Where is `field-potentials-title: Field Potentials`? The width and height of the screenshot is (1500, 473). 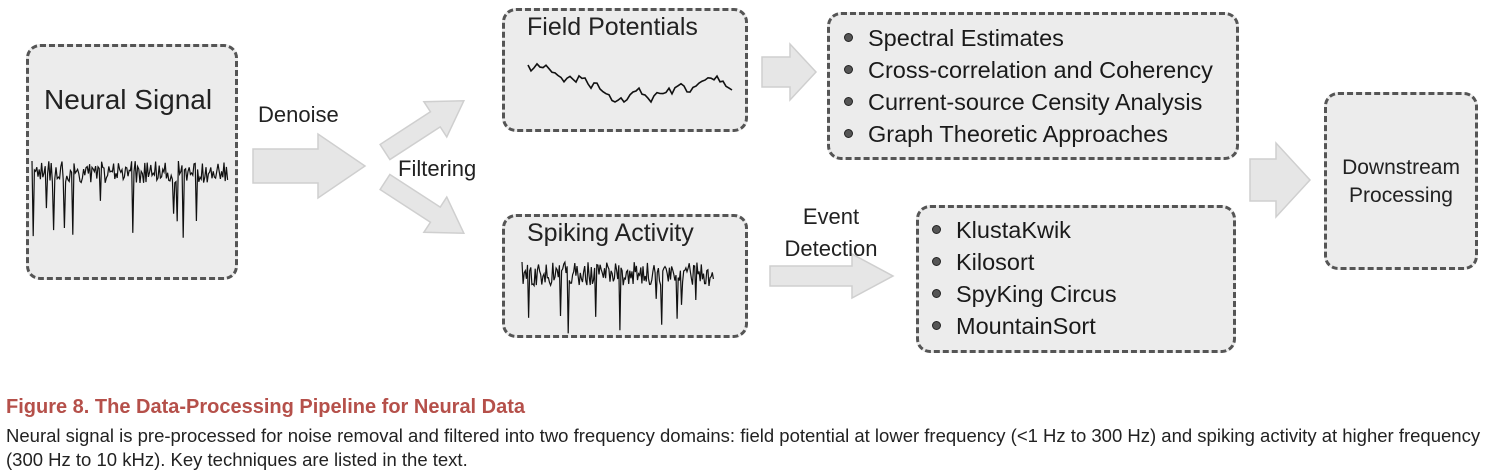
field-potentials-title: Field Potentials is located at coordinates (612, 27).